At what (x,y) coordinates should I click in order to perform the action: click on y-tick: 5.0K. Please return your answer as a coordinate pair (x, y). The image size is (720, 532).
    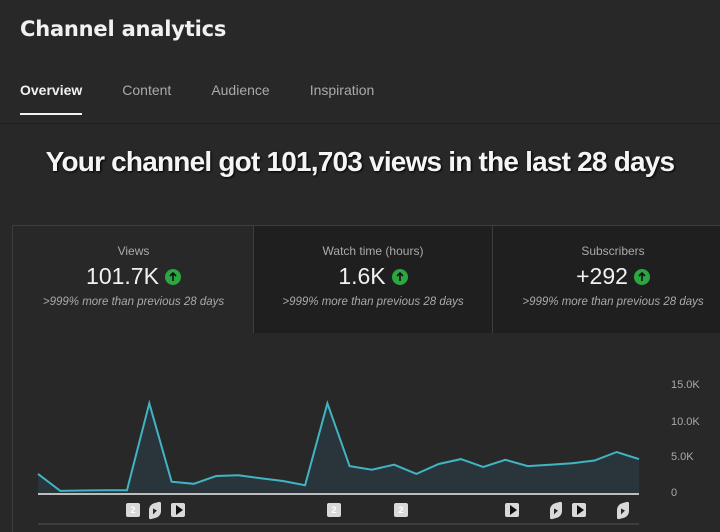
    Looking at the image, I should click on (682, 457).